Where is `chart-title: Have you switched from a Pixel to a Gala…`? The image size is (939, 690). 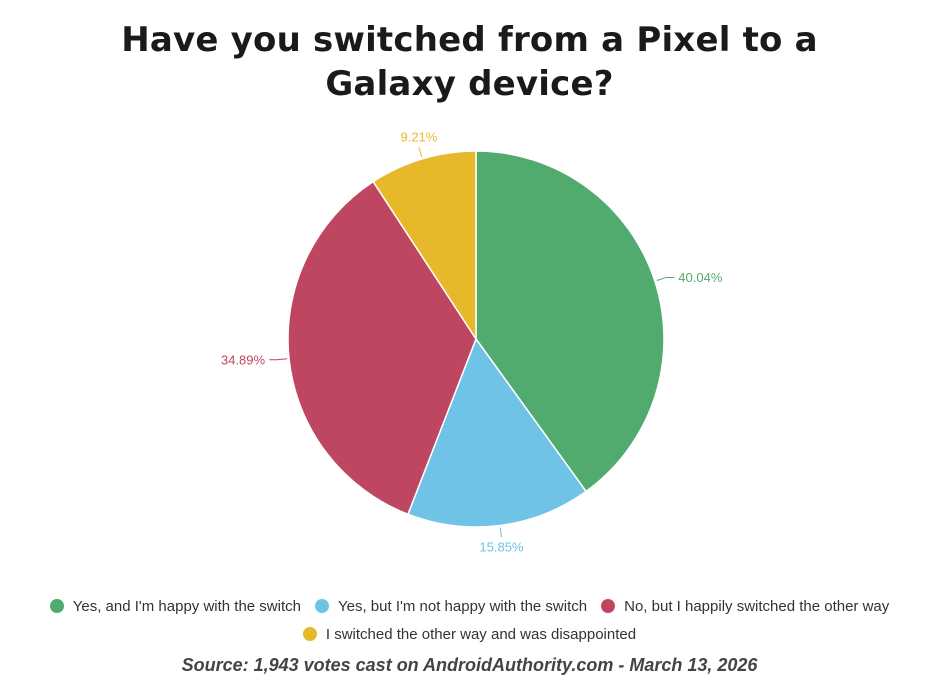
chart-title: Have you switched from a Pixel to a Gala… is located at coordinates (469, 62).